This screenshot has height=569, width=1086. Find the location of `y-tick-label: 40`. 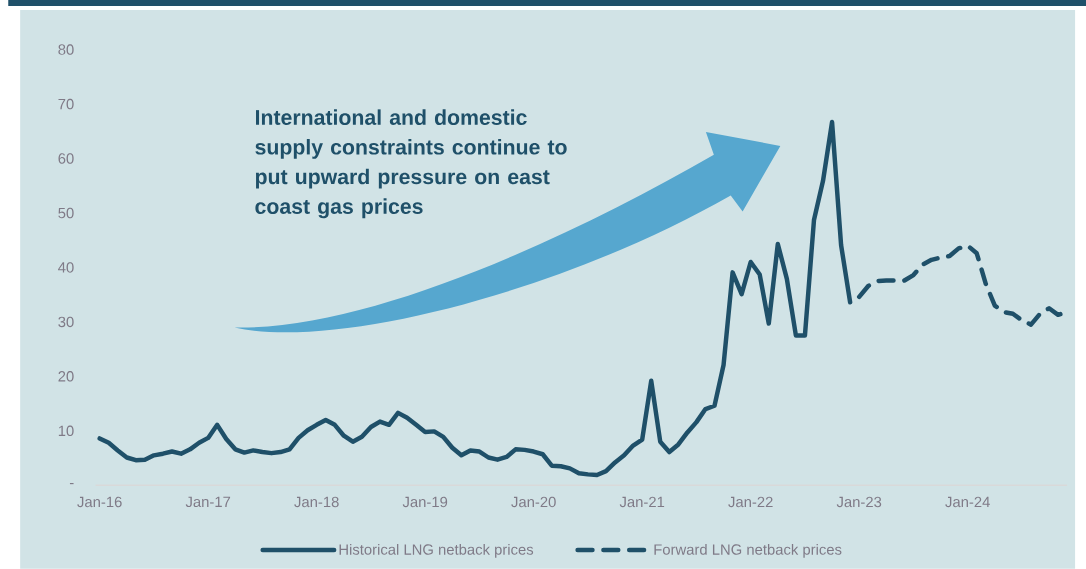

y-tick-label: 40 is located at coordinates (66, 267).